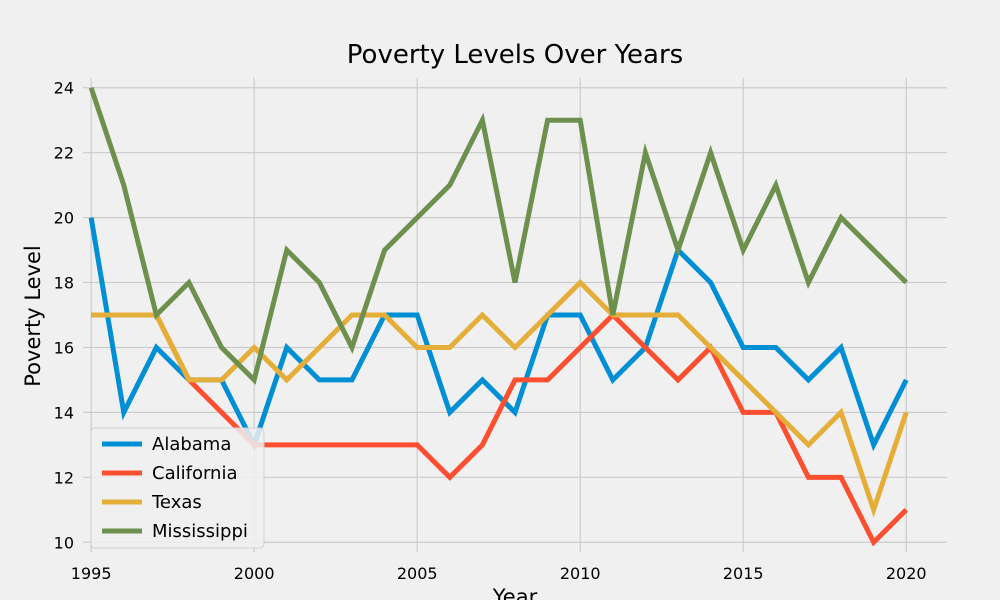 This screenshot has width=1000, height=600. Describe the element at coordinates (64, 542) in the screenshot. I see `y-tick-label: 10` at that location.